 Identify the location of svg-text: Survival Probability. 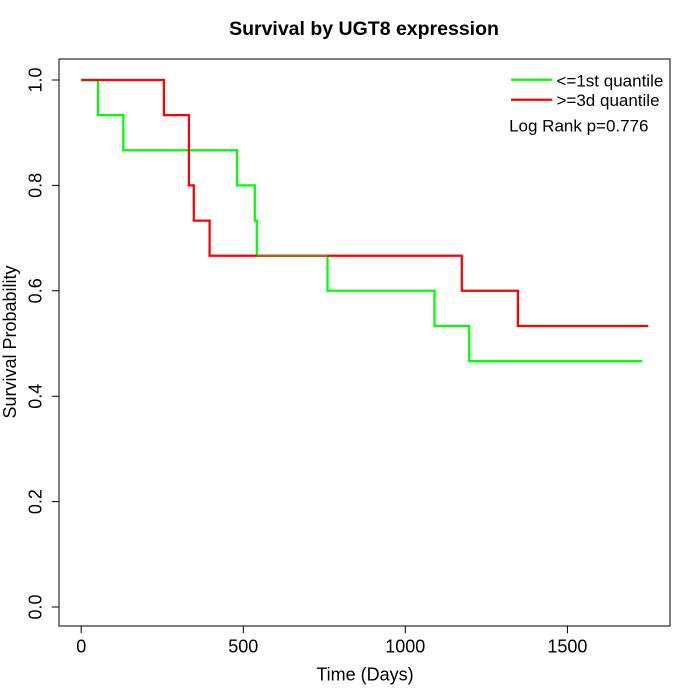
(10, 341).